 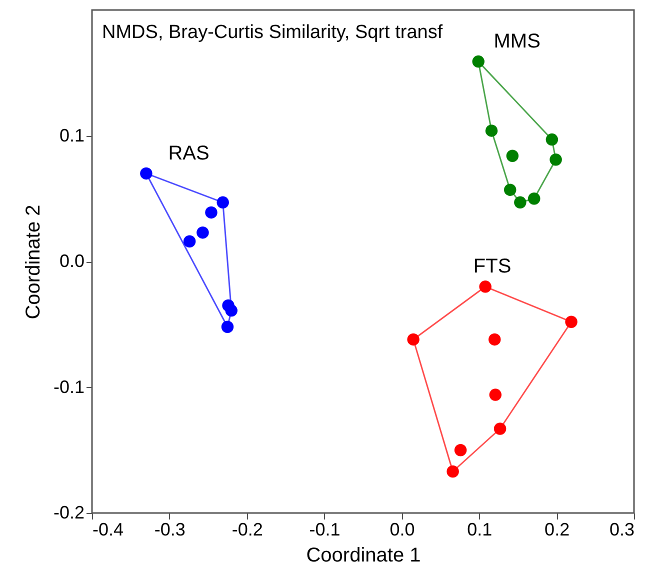 I want to click on x-tick-label: -0.3, so click(x=170, y=530).